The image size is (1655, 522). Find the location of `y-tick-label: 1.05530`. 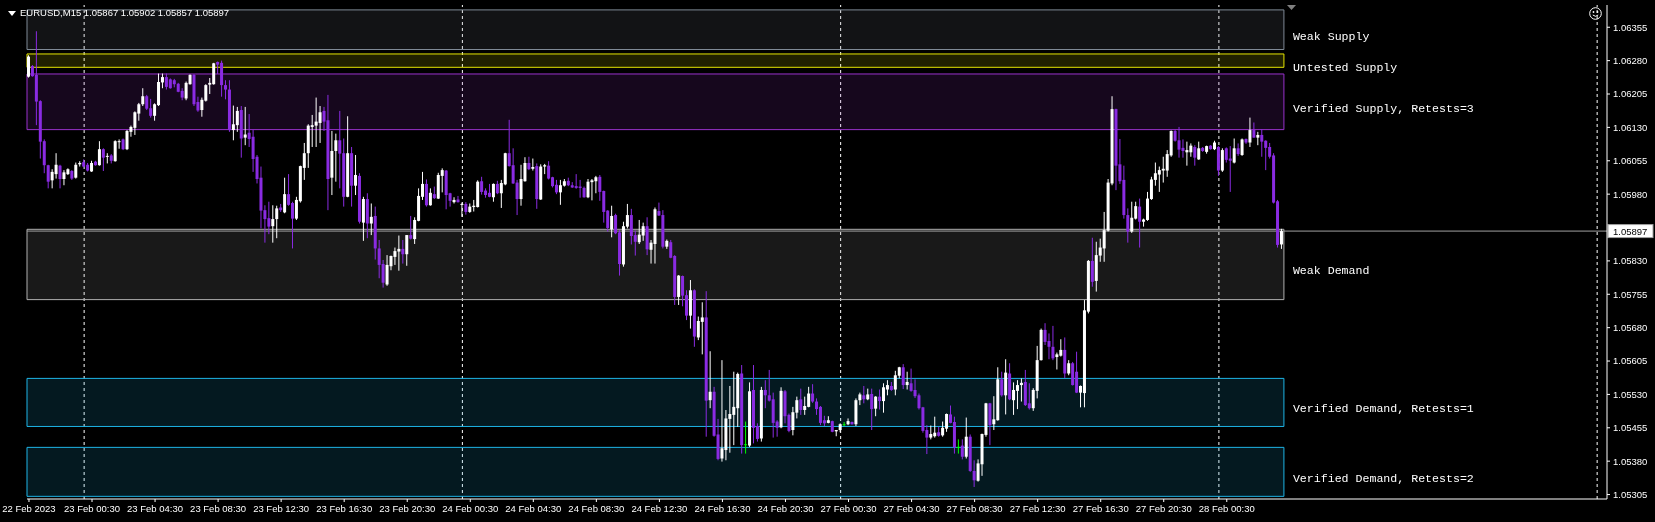

y-tick-label: 1.05530 is located at coordinates (1630, 394).